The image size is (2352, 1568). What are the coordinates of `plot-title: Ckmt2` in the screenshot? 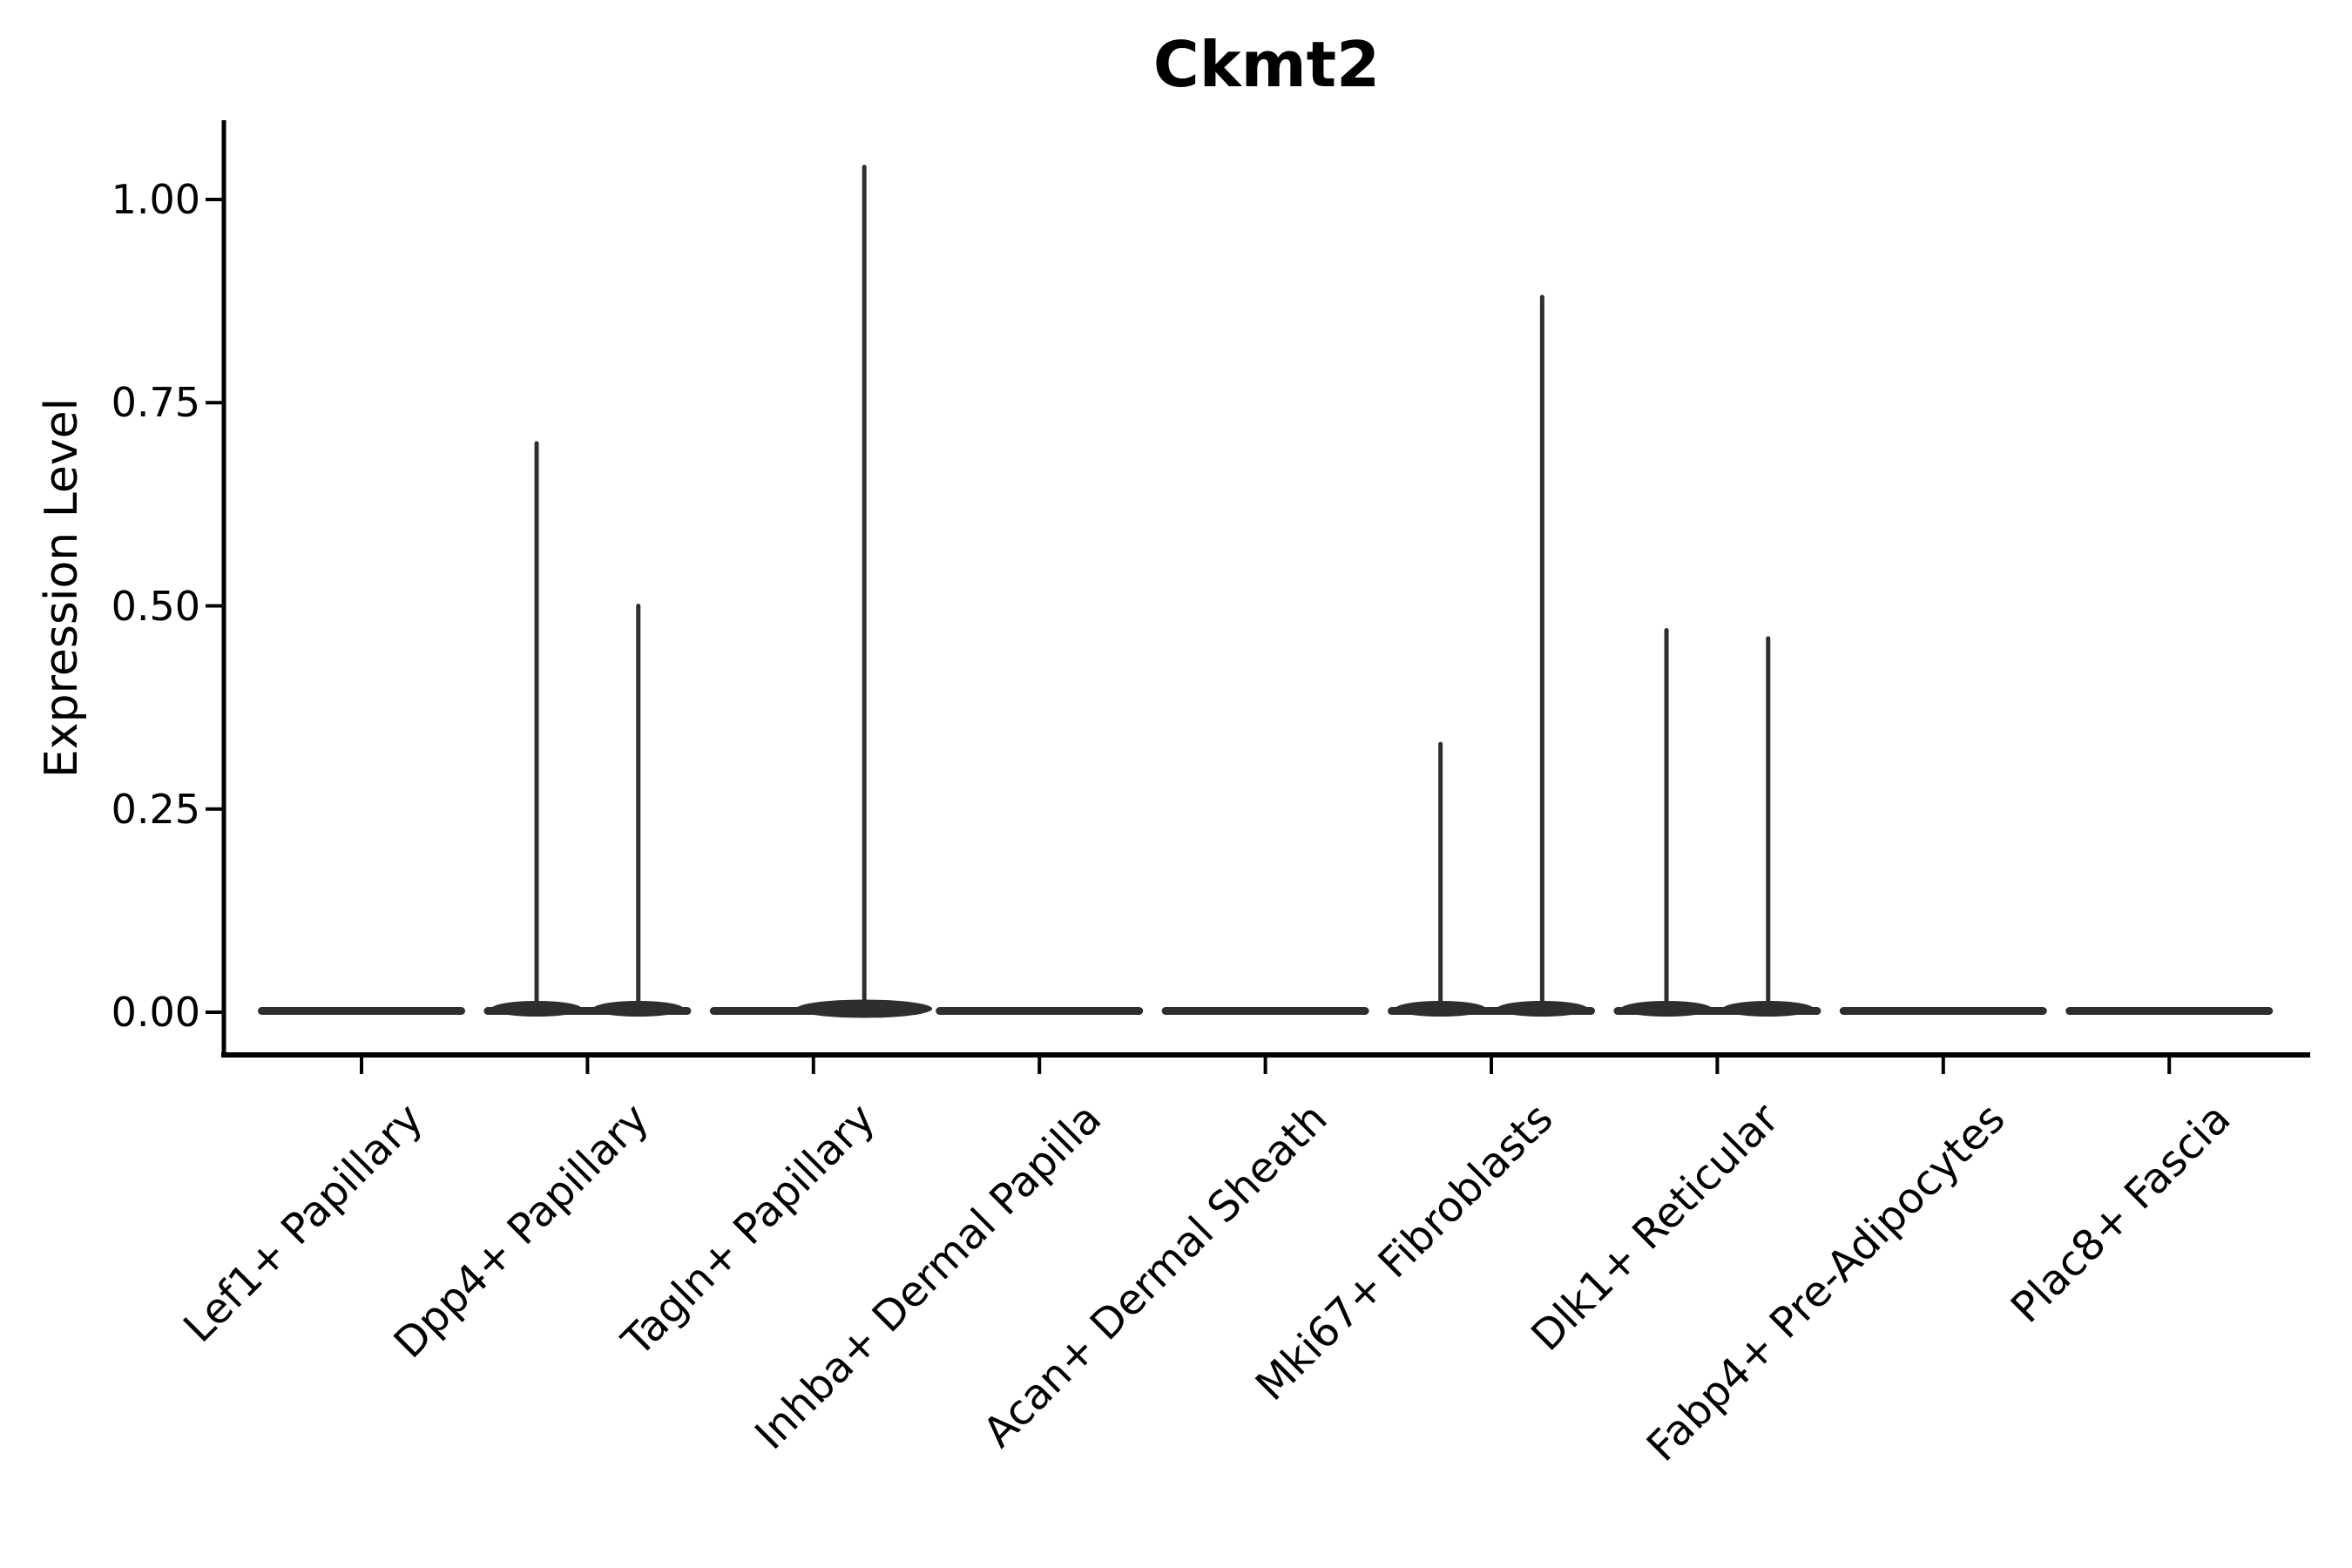 It's located at (1266, 64).